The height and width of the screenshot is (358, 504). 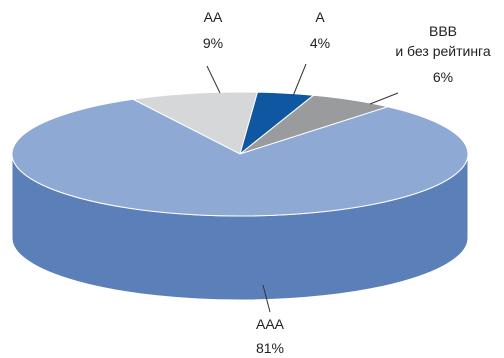 What do you see at coordinates (195, 123) in the screenshot?
I see `pie-slice-aa` at bounding box center [195, 123].